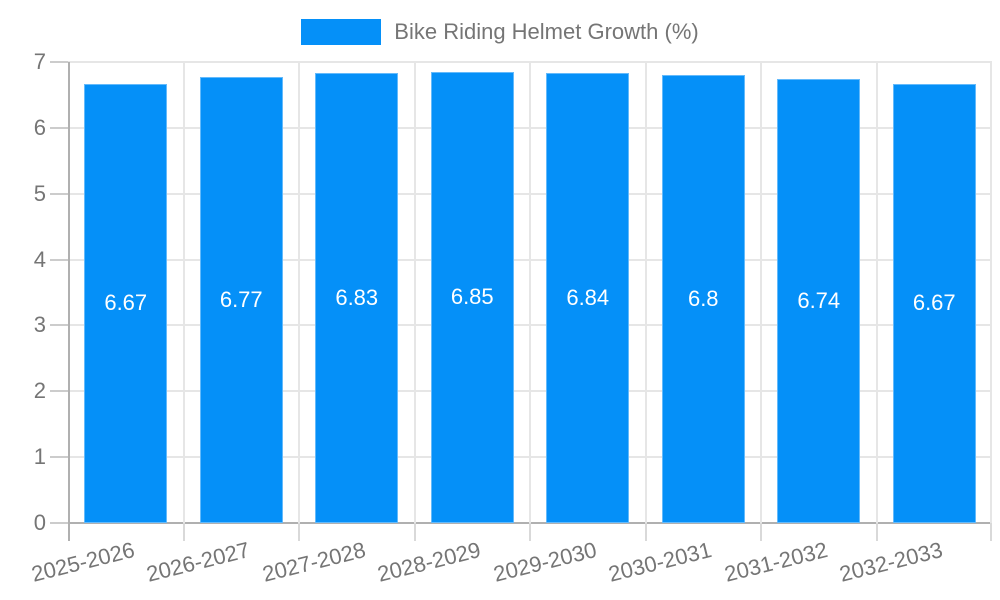  Describe the element at coordinates (39, 61) in the screenshot. I see `y-tick-label: 7` at that location.